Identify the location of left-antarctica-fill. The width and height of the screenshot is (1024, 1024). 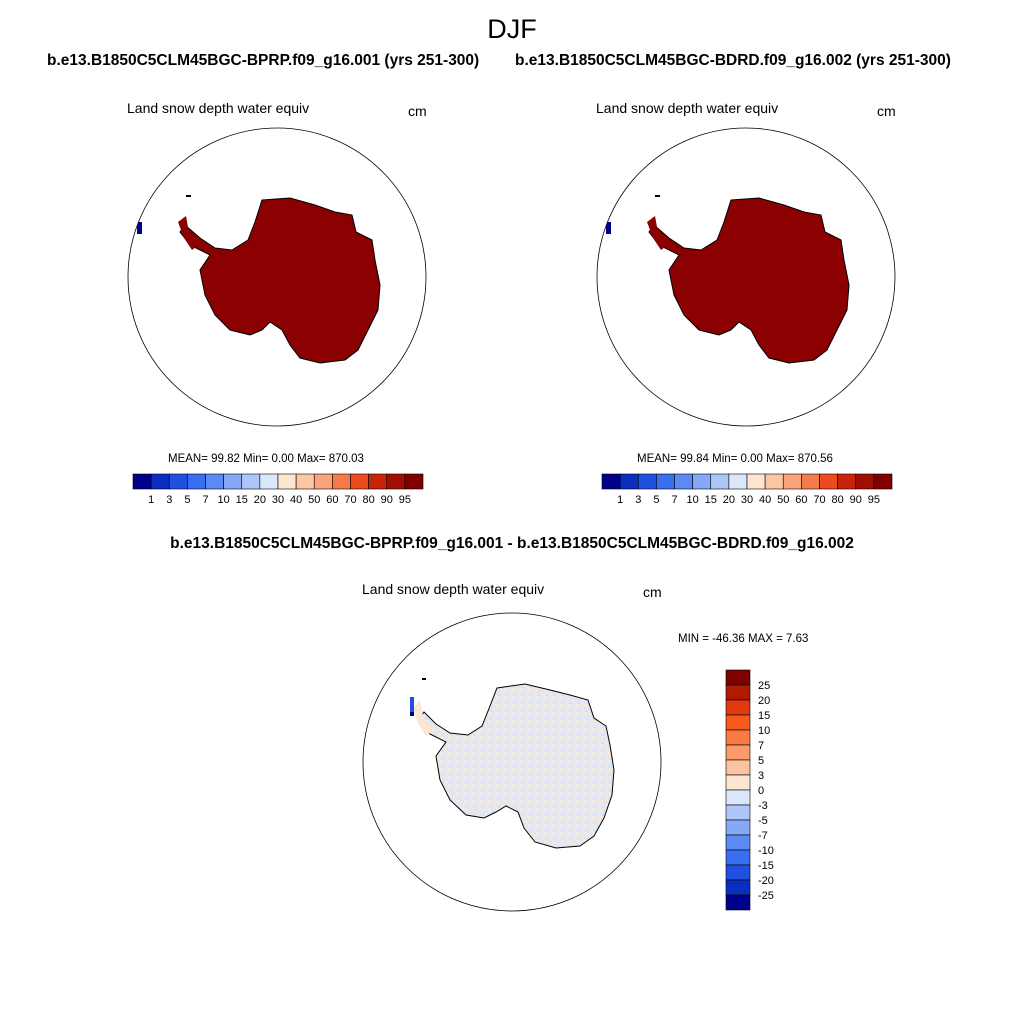
(280, 280).